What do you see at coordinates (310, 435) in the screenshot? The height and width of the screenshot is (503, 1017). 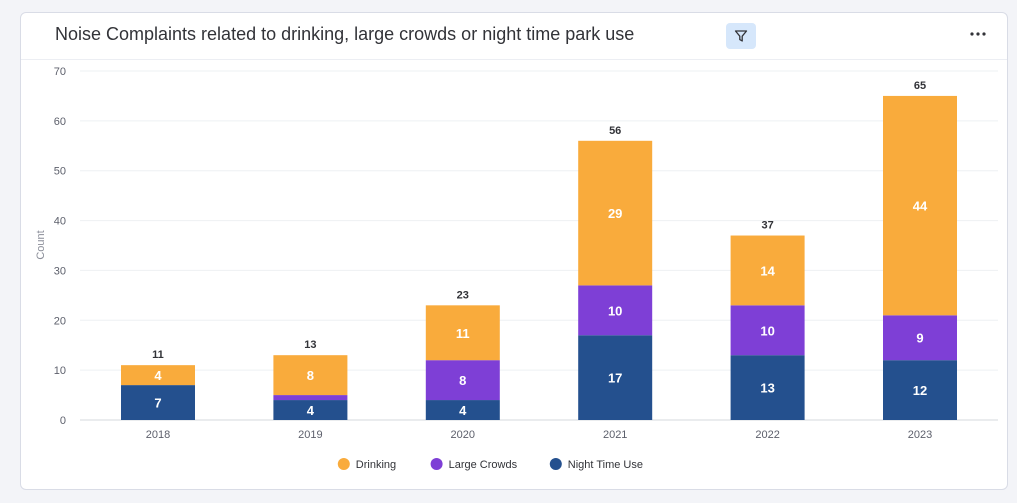 I see `x-tick-label: 2019` at bounding box center [310, 435].